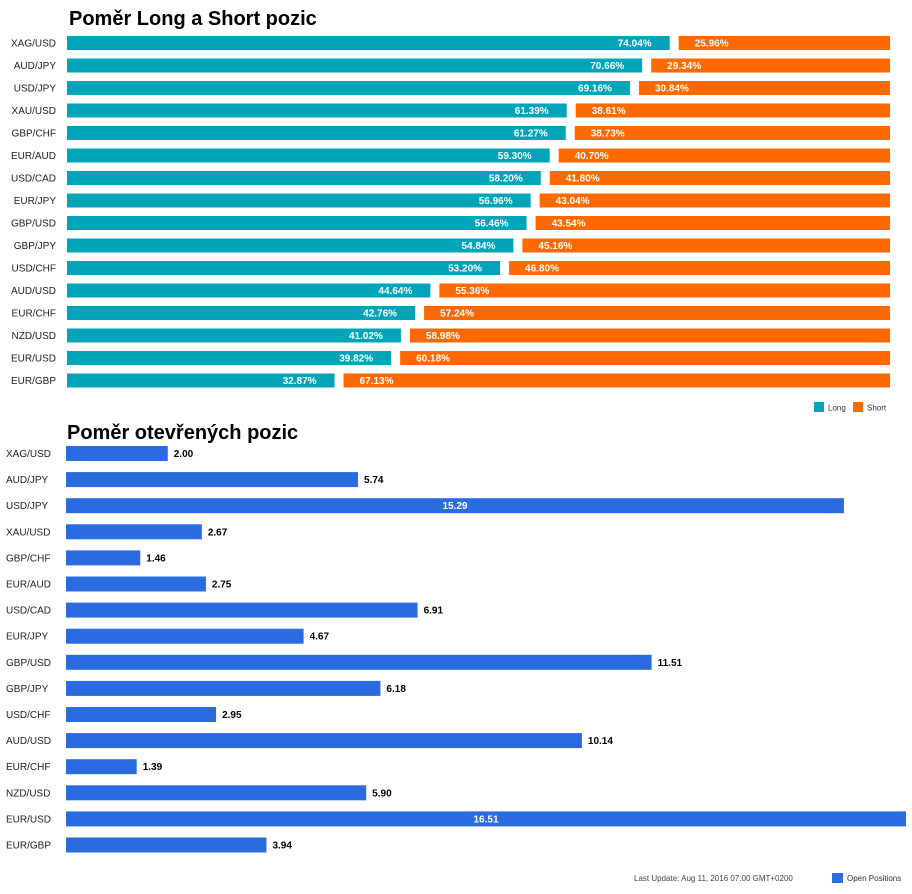 The height and width of the screenshot is (894, 912). Describe the element at coordinates (34, 336) in the screenshot. I see `chart1-category-label: NZD/USD` at that location.